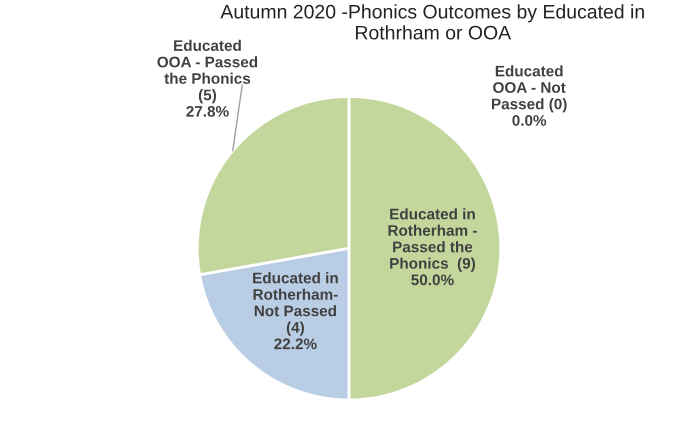 Image resolution: width=698 pixels, height=428 pixels. What do you see at coordinates (207, 111) in the screenshot?
I see `data-label: 27.8%` at bounding box center [207, 111].